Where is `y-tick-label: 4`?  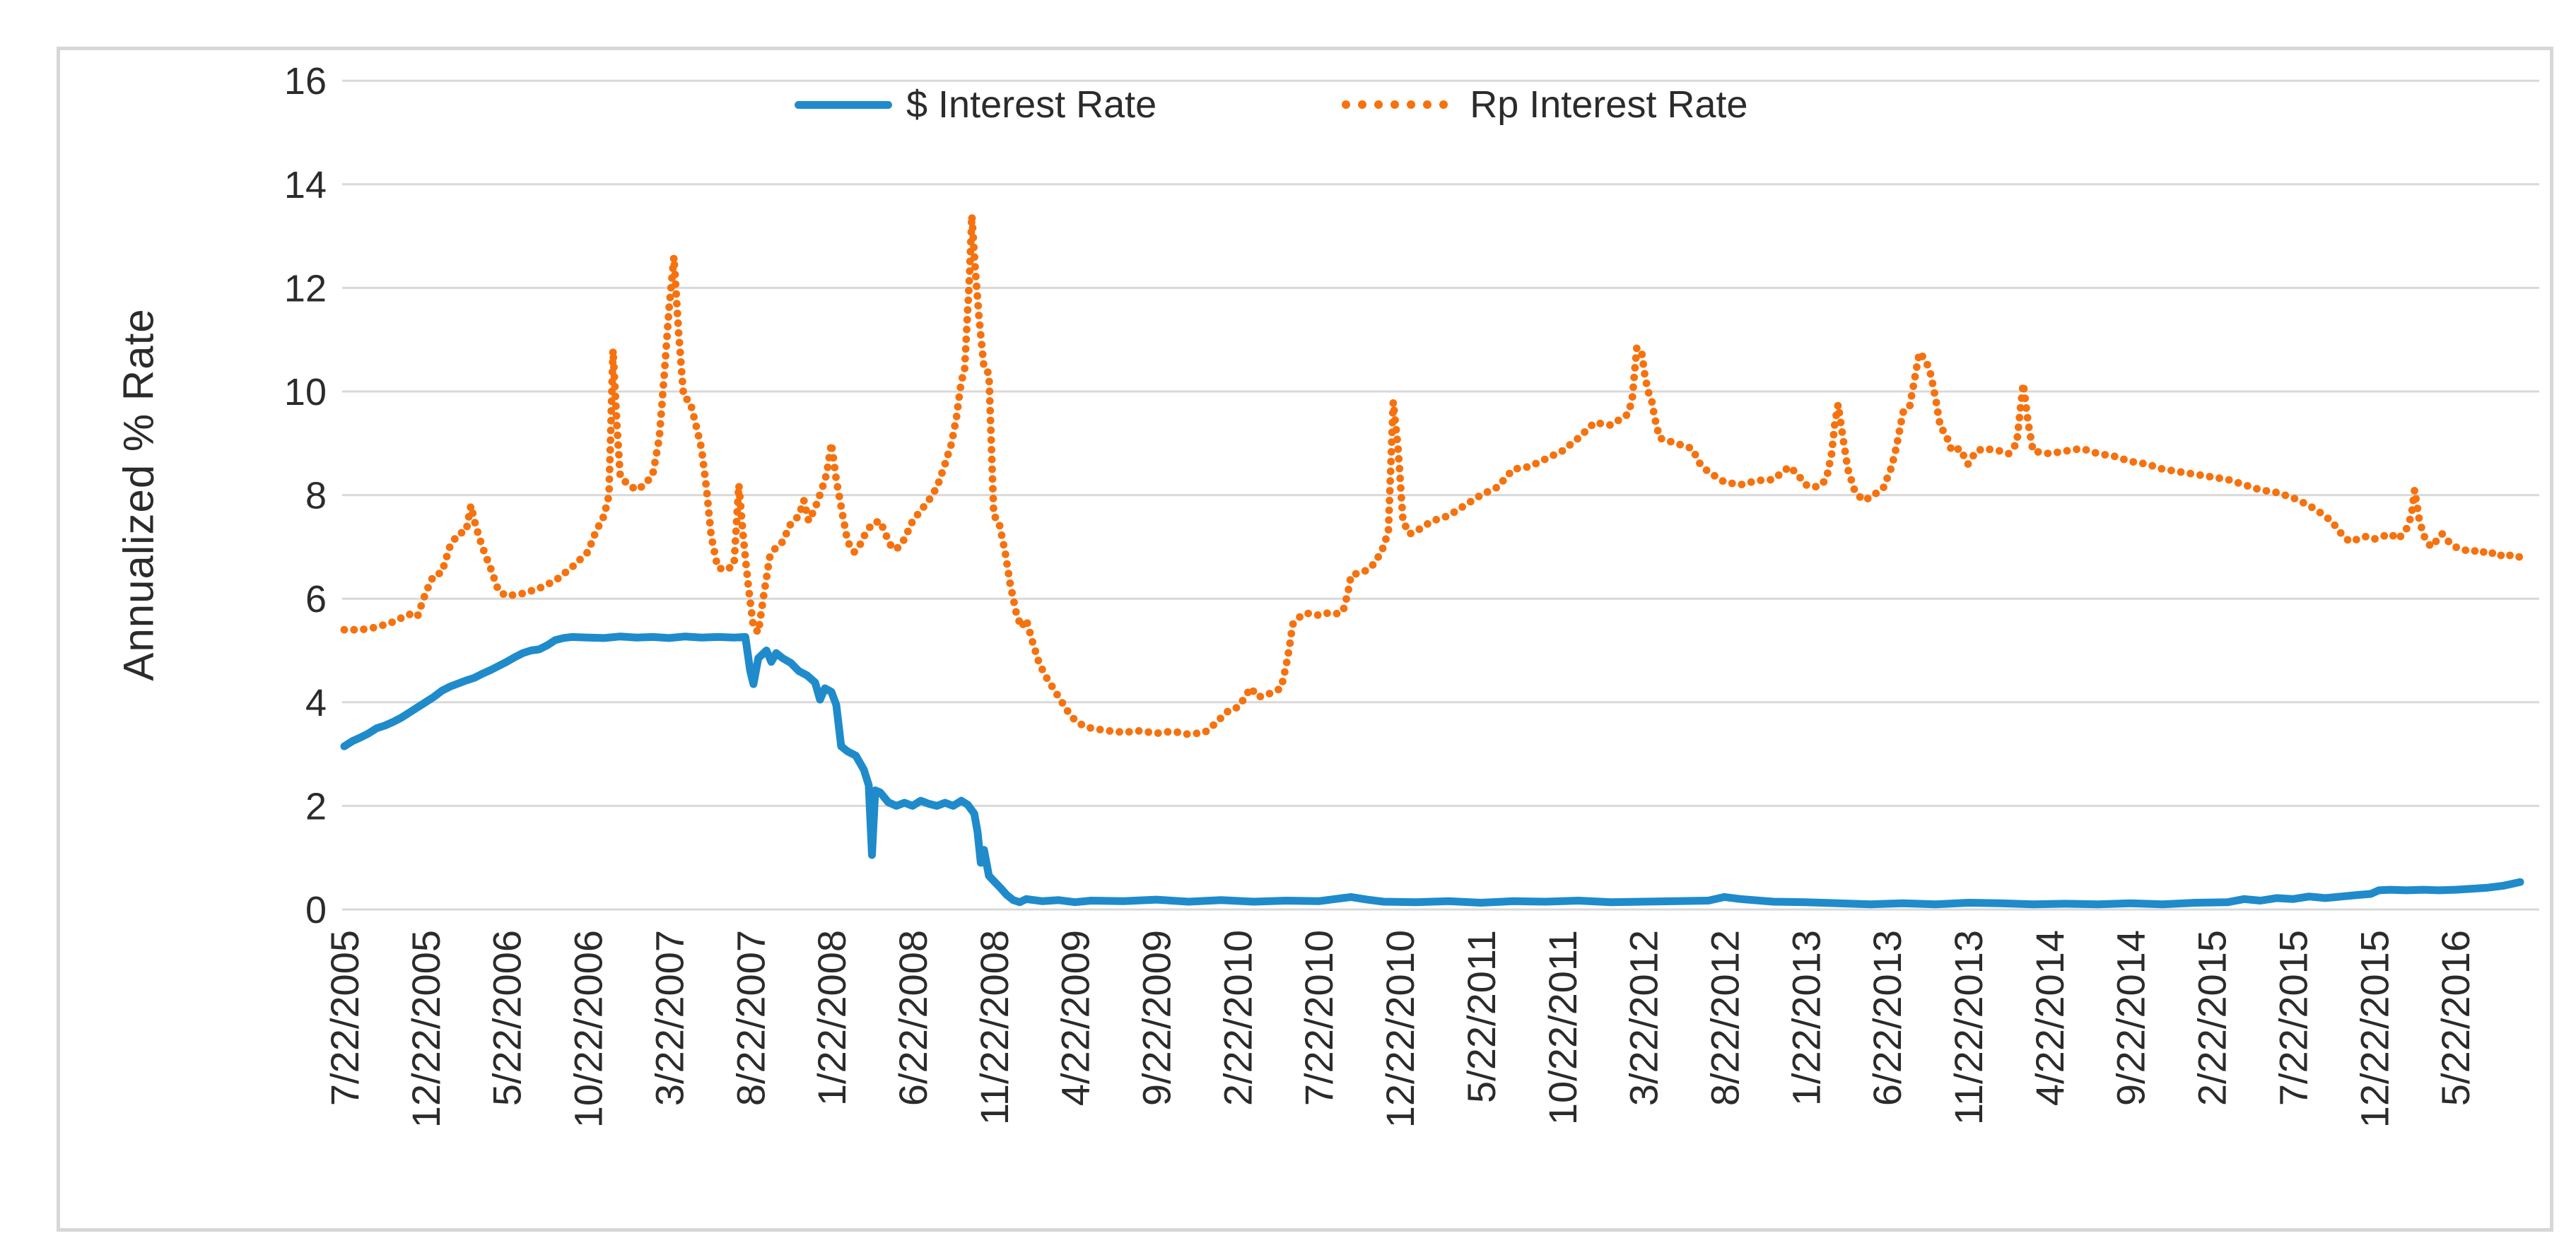
y-tick-label: 4 is located at coordinates (316, 703).